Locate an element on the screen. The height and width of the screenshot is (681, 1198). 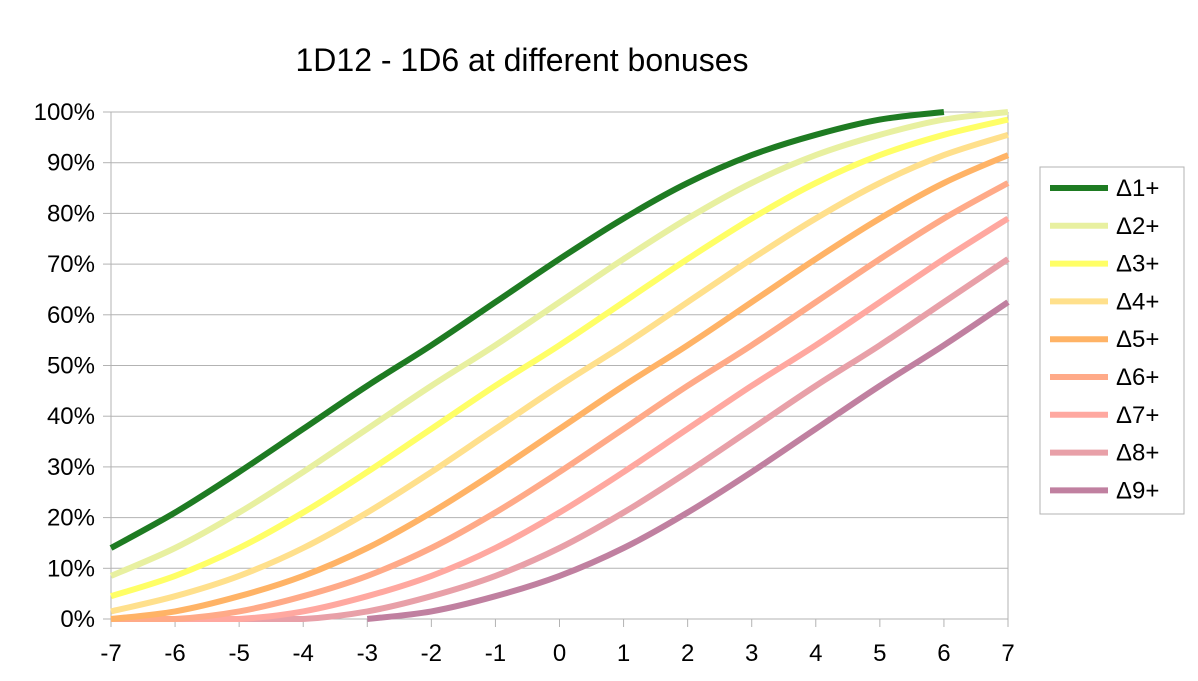
x-tick-label: -1 is located at coordinates (495, 653).